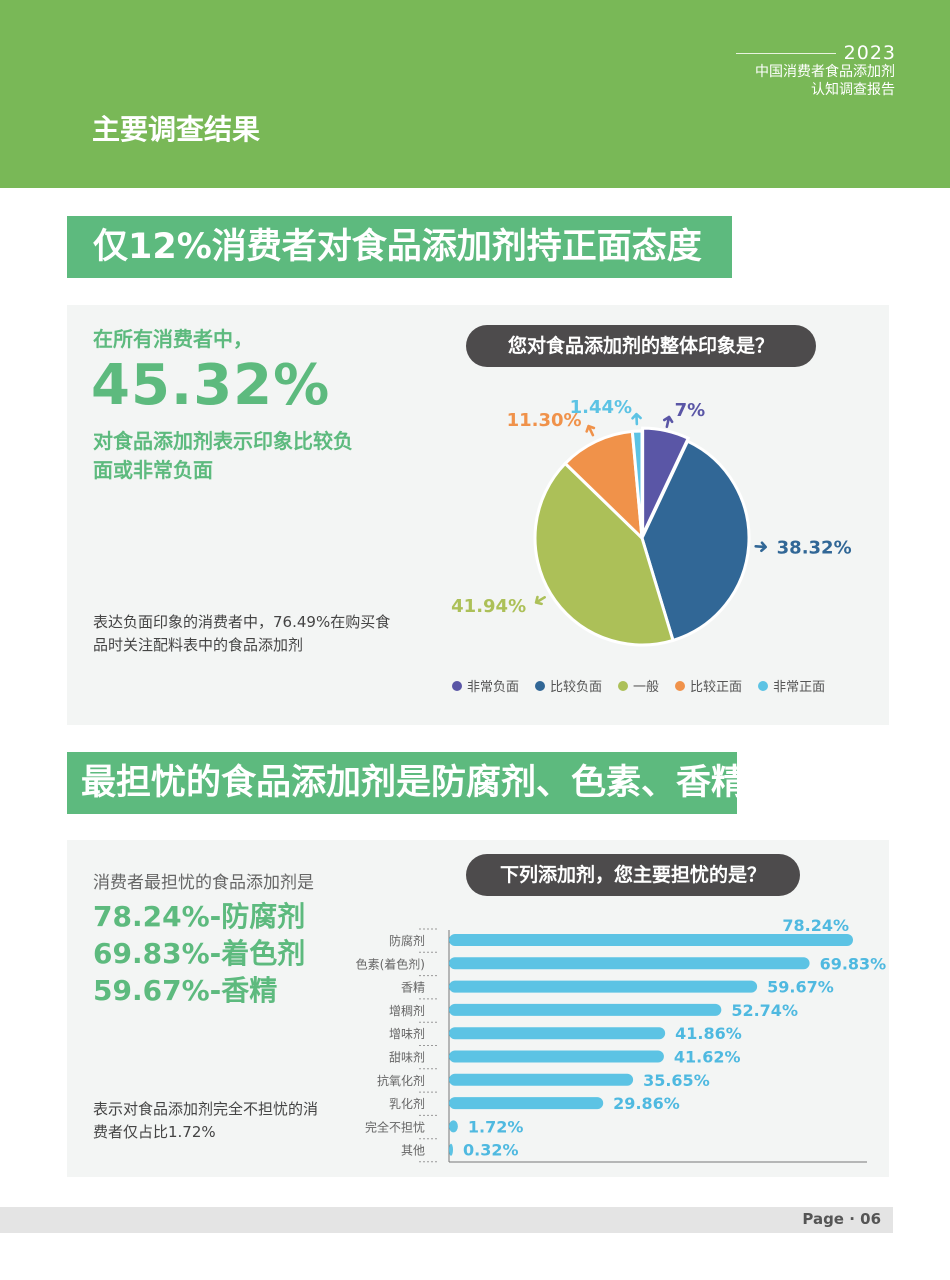 The image size is (950, 1280). Describe the element at coordinates (707, 1057) in the screenshot. I see `bar-value-label-5: 41.62%` at that location.